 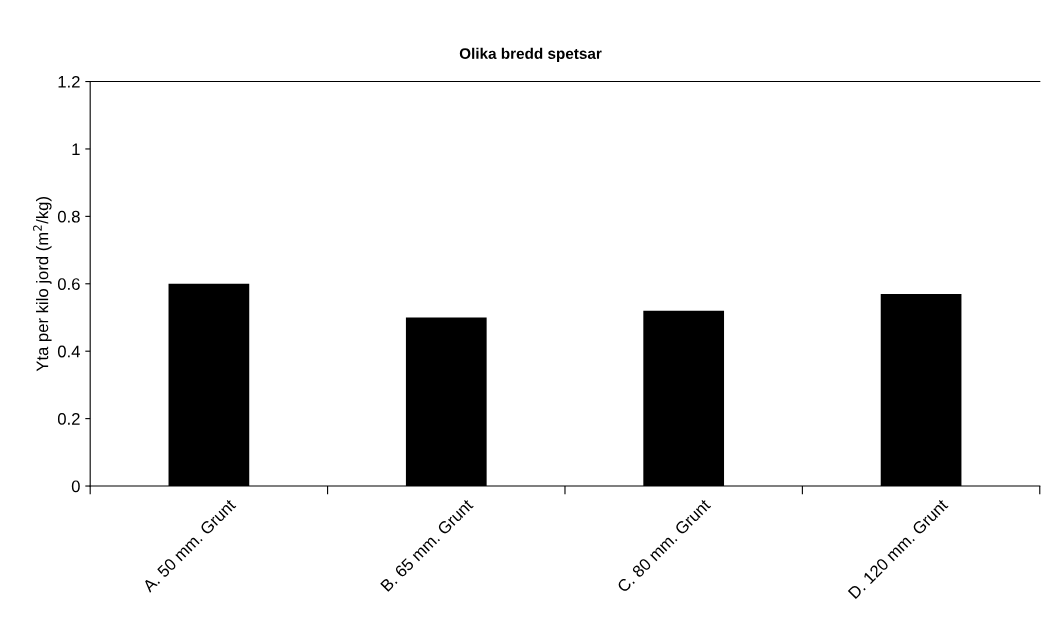 I want to click on y-tick-label: 1.2, so click(x=69, y=81).